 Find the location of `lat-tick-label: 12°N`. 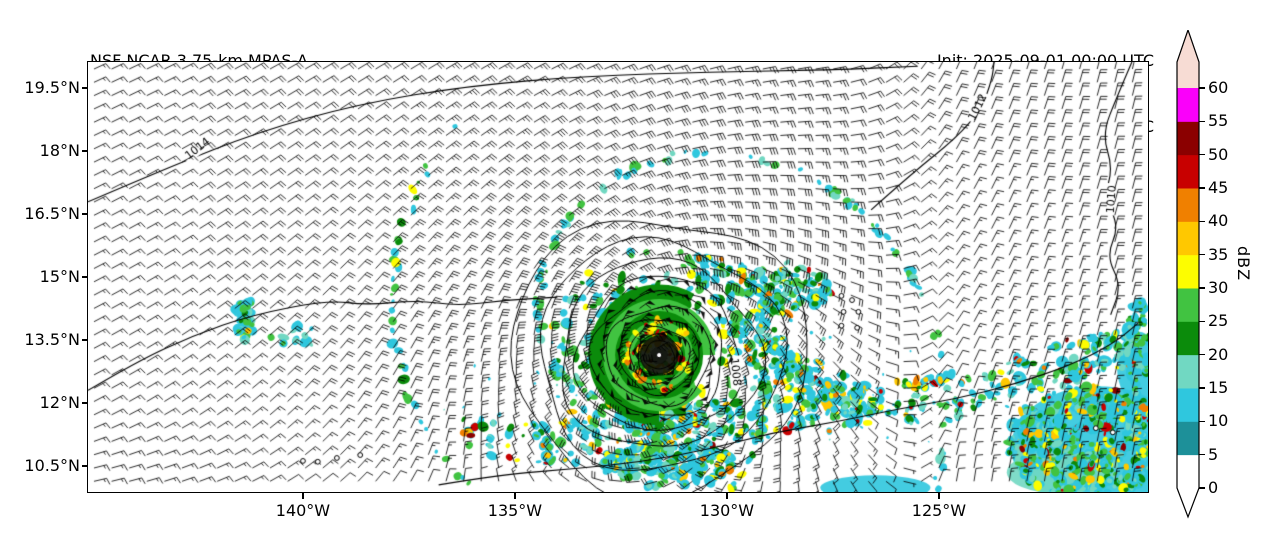

lat-tick-label: 12°N is located at coordinates (59, 402).